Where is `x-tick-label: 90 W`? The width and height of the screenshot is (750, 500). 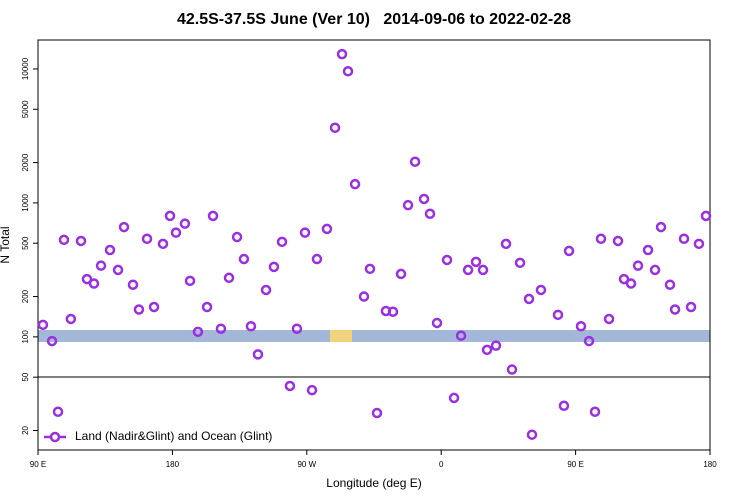
x-tick-label: 90 W is located at coordinates (306, 464).